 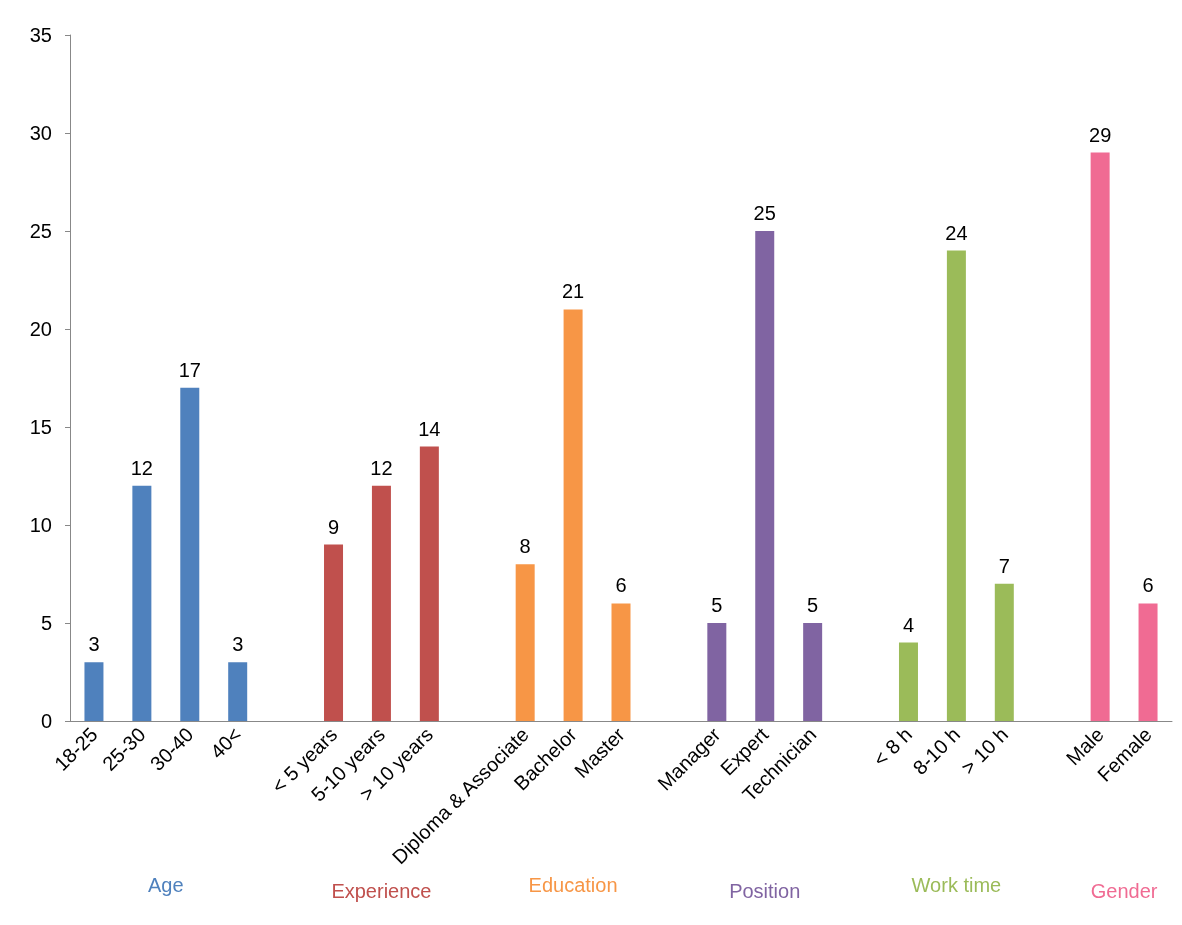 What do you see at coordinates (429, 428) in the screenshot?
I see `data-label: 14` at bounding box center [429, 428].